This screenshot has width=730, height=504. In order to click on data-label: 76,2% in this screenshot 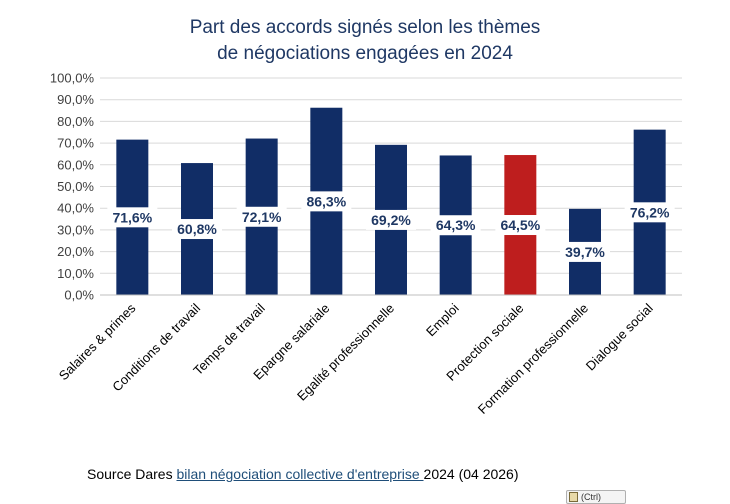, I will do `click(650, 212)`.